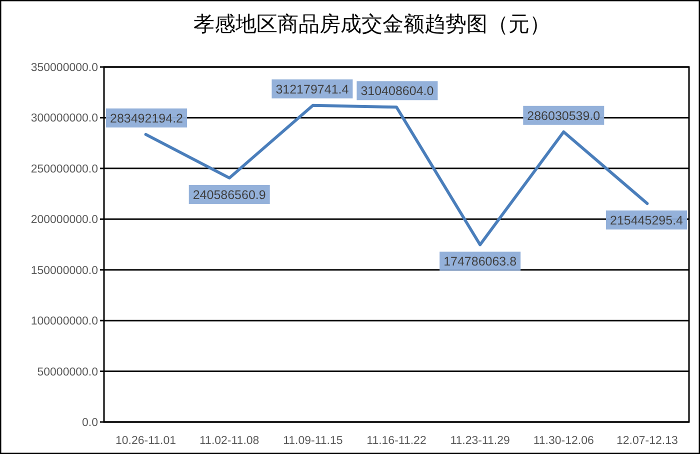 Image resolution: width=700 pixels, height=454 pixels. Describe the element at coordinates (312, 89) in the screenshot. I see `data-label: 312179741.4` at that location.